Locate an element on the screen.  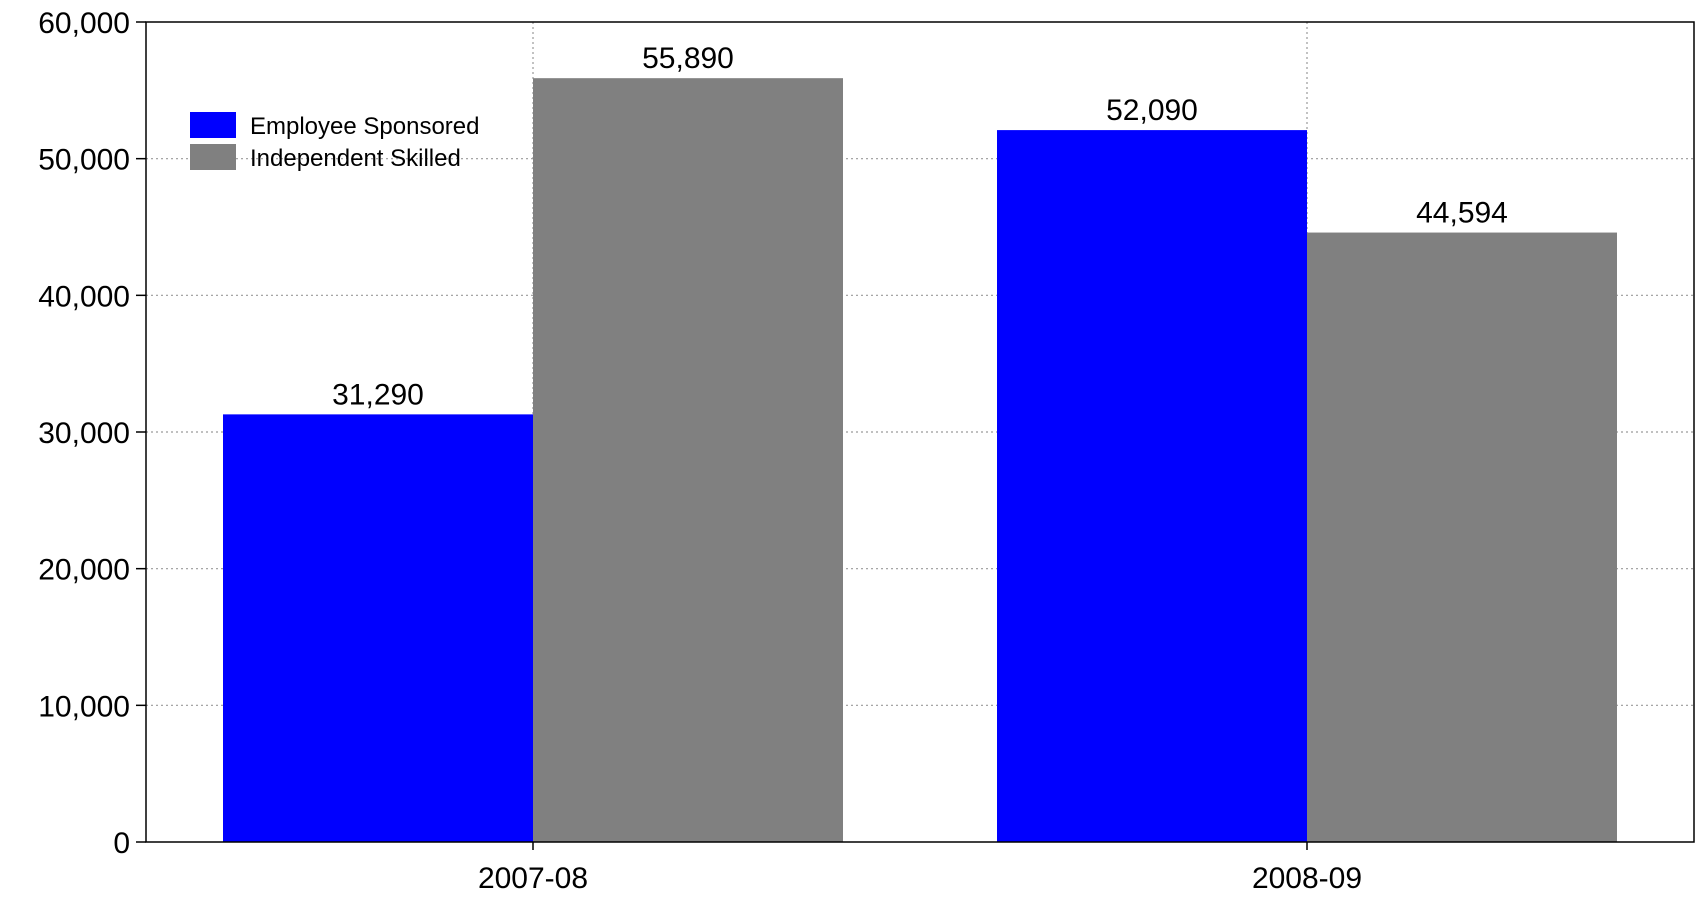
legend: Employee Sponsored Independent Skilled is located at coordinates (334, 142).